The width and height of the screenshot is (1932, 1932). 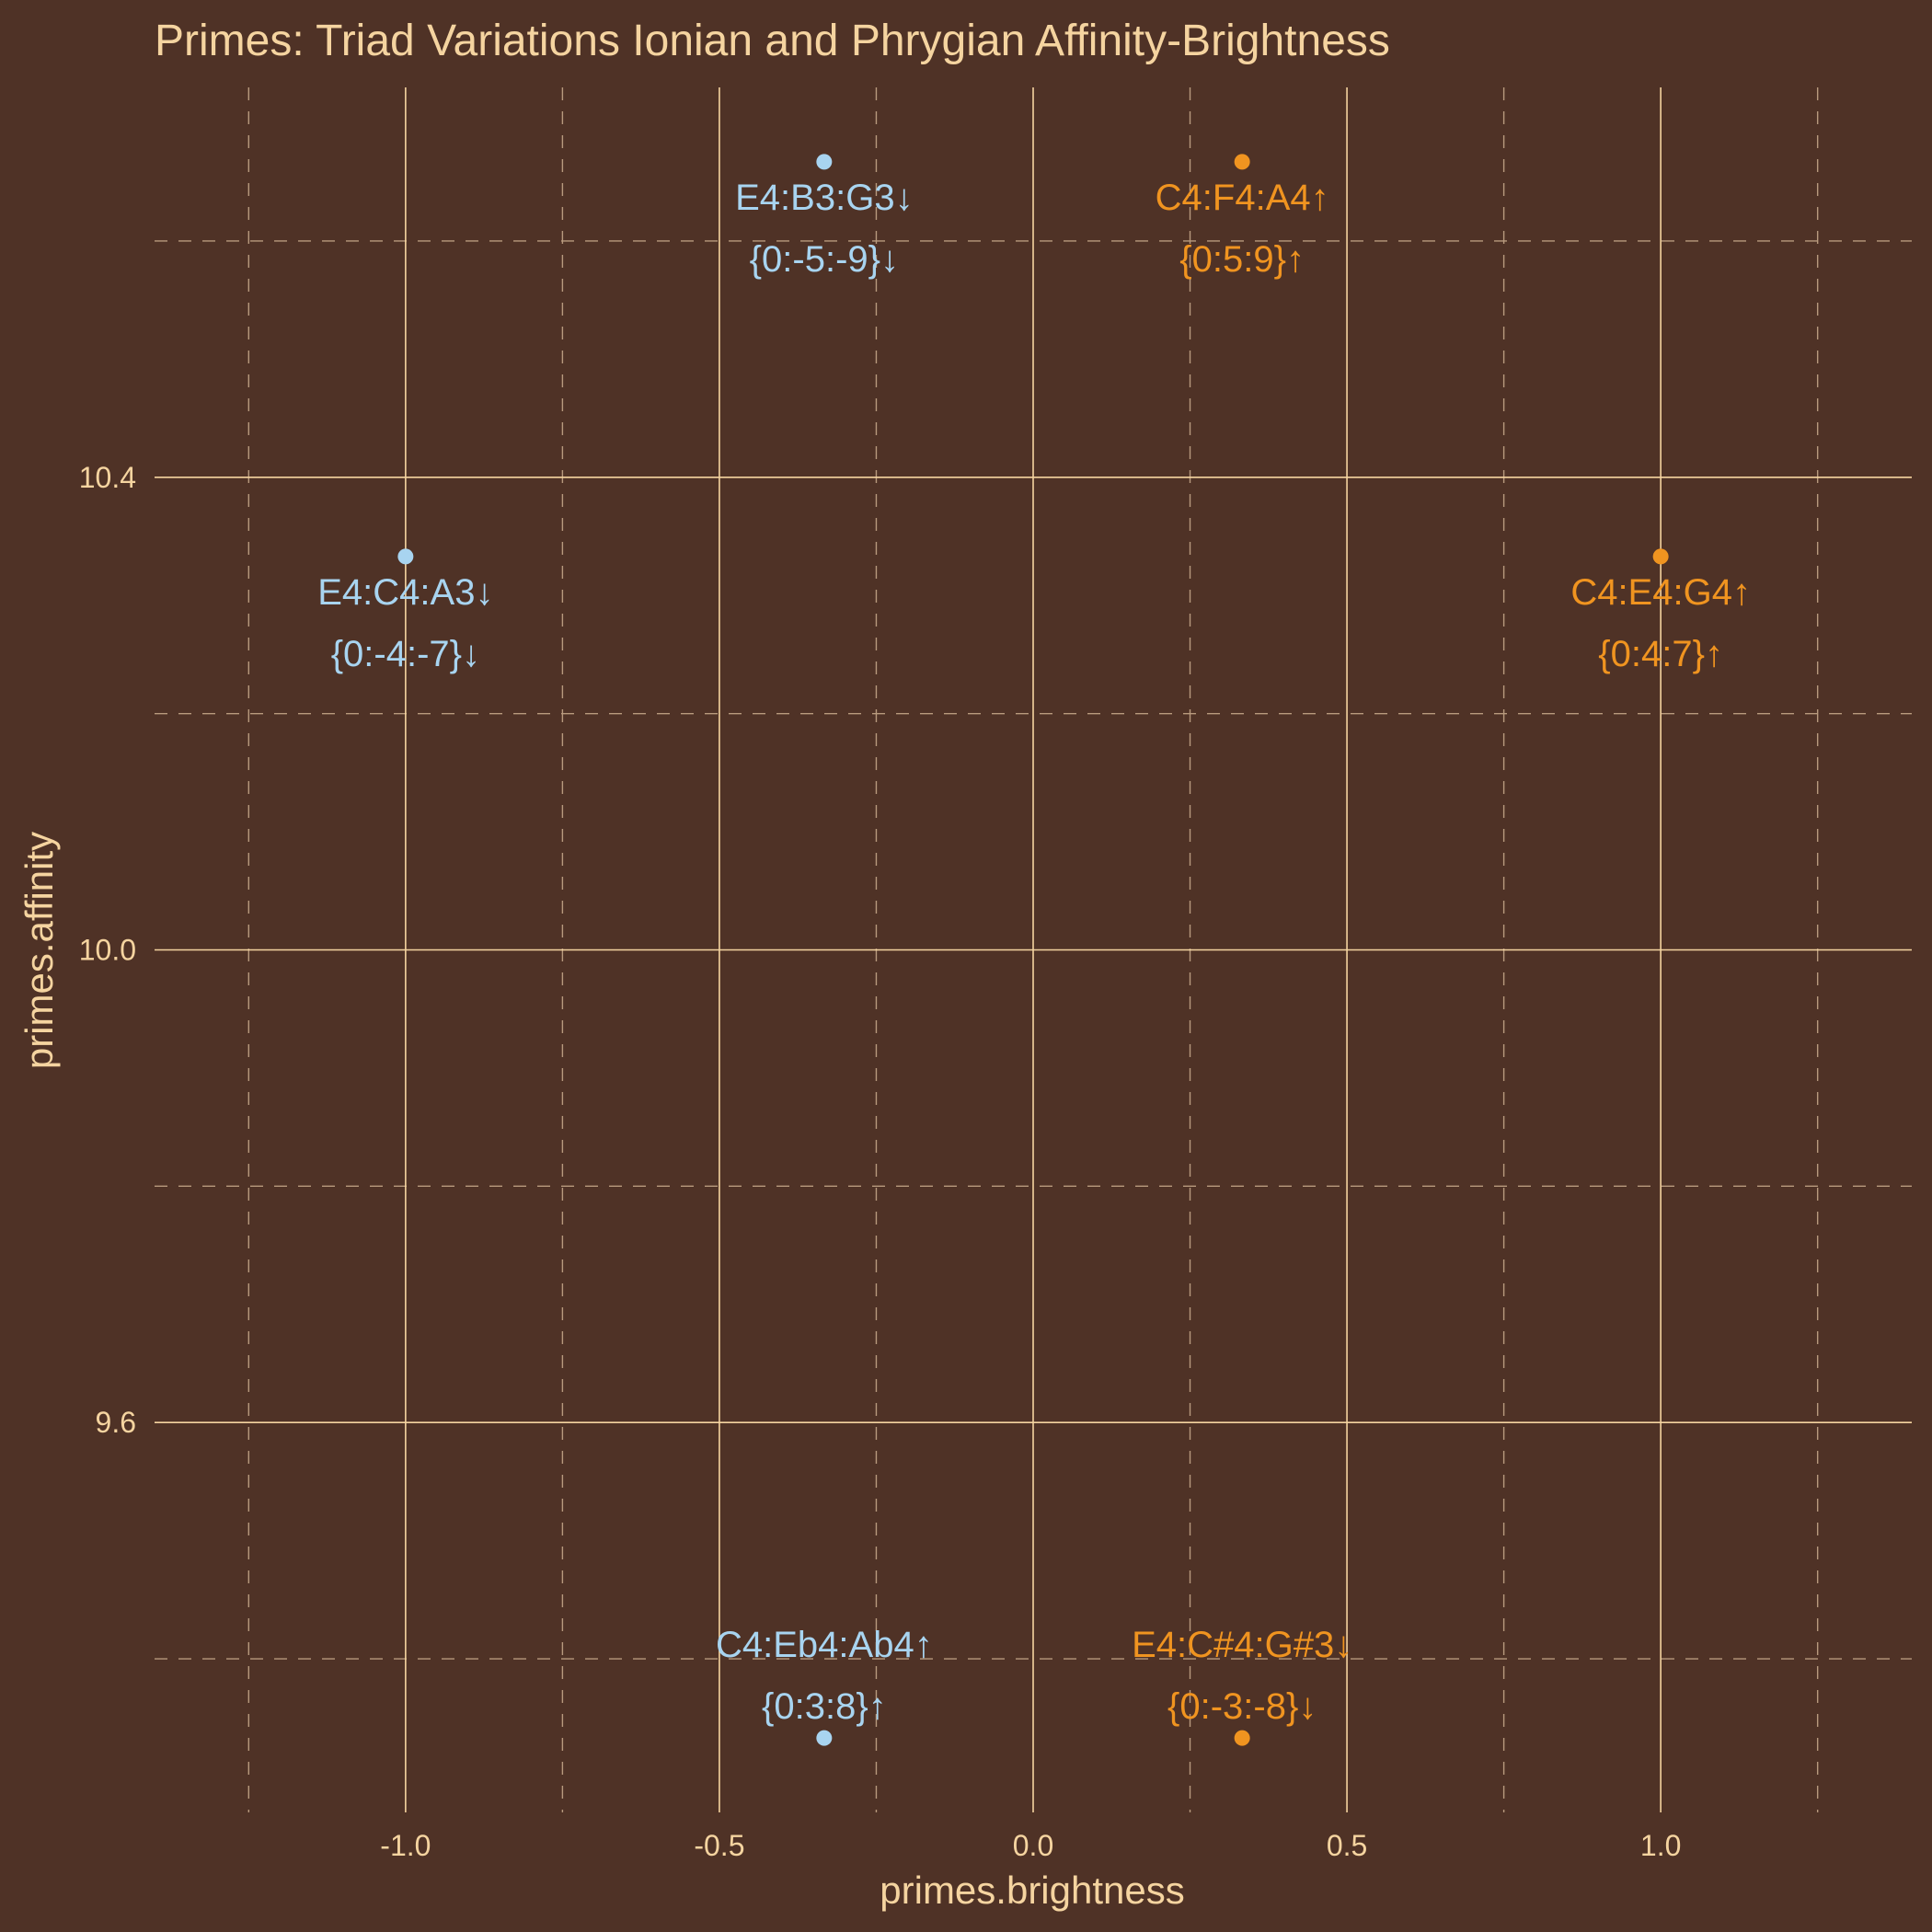 What do you see at coordinates (1242, 1645) in the screenshot?
I see `point-label-notes: E4:C#4:G#3↓` at bounding box center [1242, 1645].